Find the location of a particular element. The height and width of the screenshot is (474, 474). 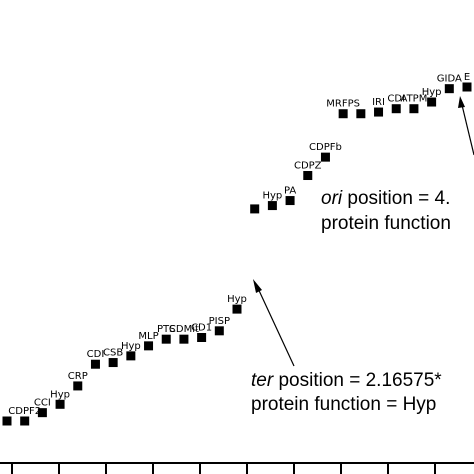

point-label: ATPM is located at coordinates (414, 99).